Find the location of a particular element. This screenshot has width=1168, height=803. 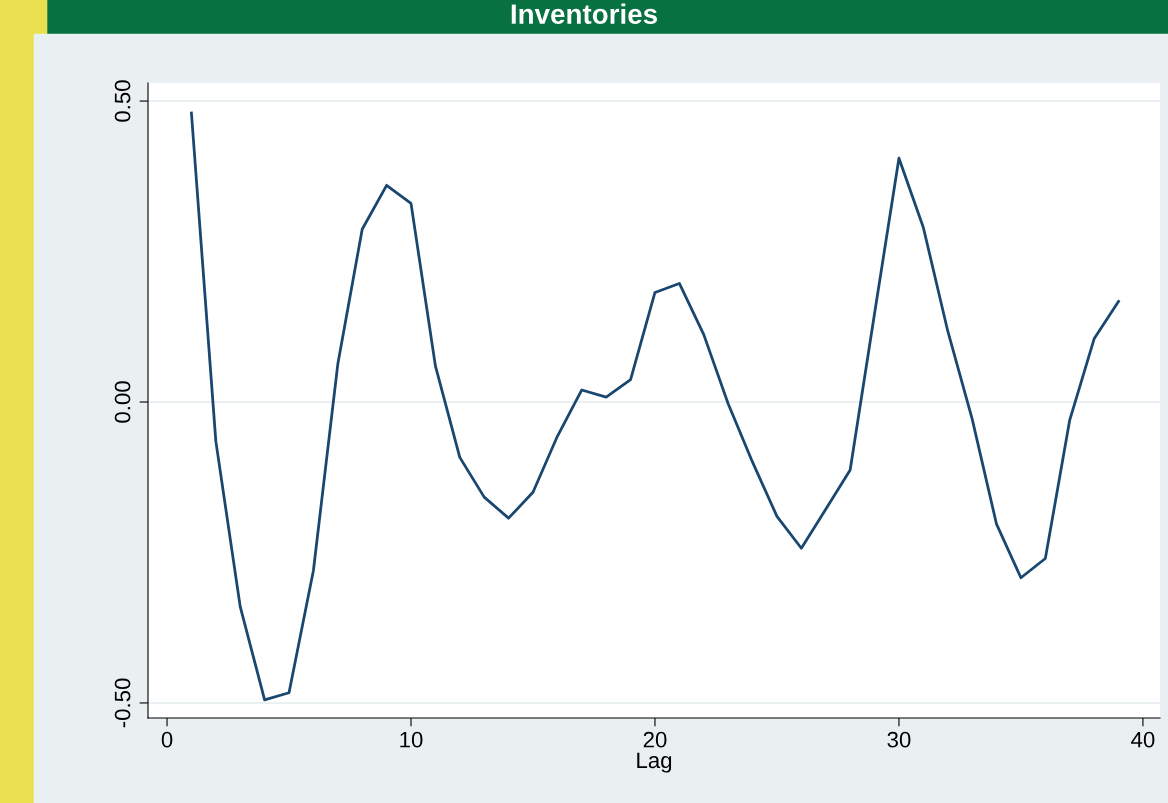

x-tick-label: 0 is located at coordinates (167, 739).